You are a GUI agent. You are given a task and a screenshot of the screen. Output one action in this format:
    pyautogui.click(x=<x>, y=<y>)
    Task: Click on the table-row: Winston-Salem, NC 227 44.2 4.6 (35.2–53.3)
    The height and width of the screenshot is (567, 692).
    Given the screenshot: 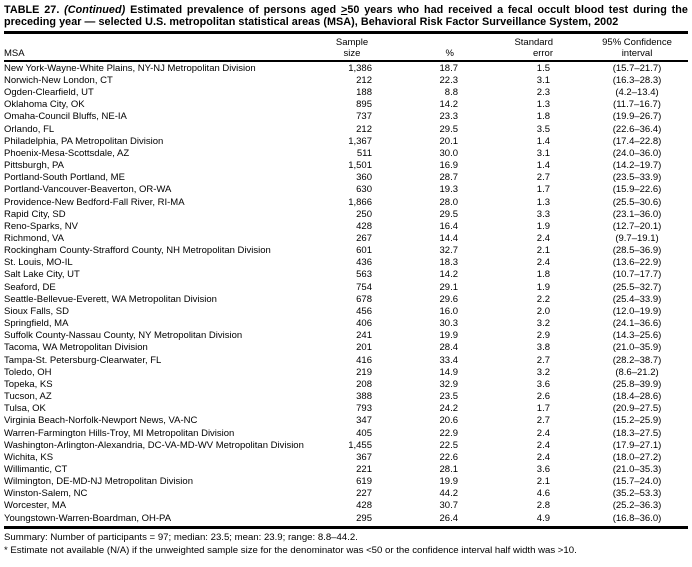 What is the action you would take?
    pyautogui.click(x=346, y=494)
    